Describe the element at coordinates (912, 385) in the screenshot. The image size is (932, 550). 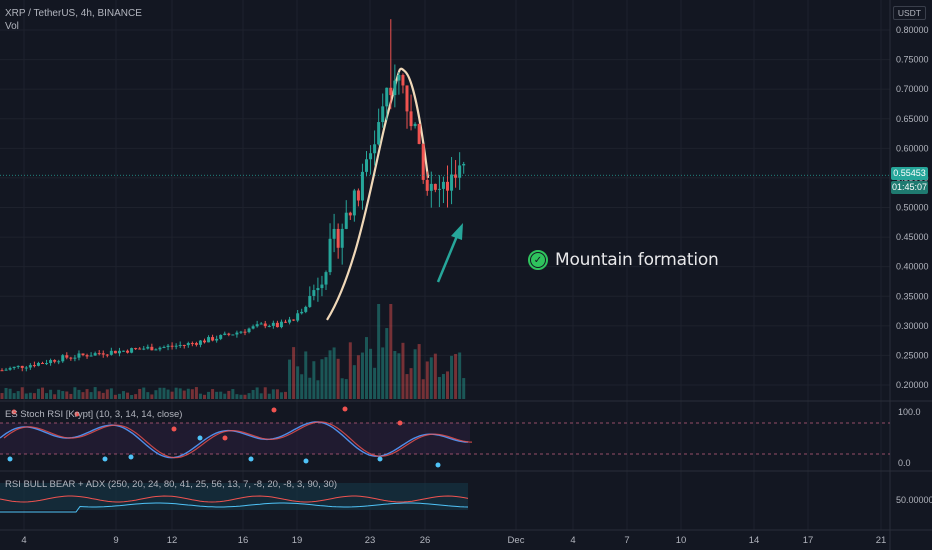
I see `price-tick-label: 0.20000` at that location.